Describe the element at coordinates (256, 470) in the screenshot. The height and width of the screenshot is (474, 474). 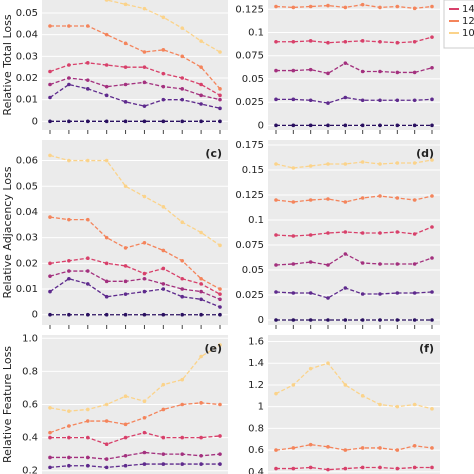
I see `y-tick-label: 0.4` at that location.